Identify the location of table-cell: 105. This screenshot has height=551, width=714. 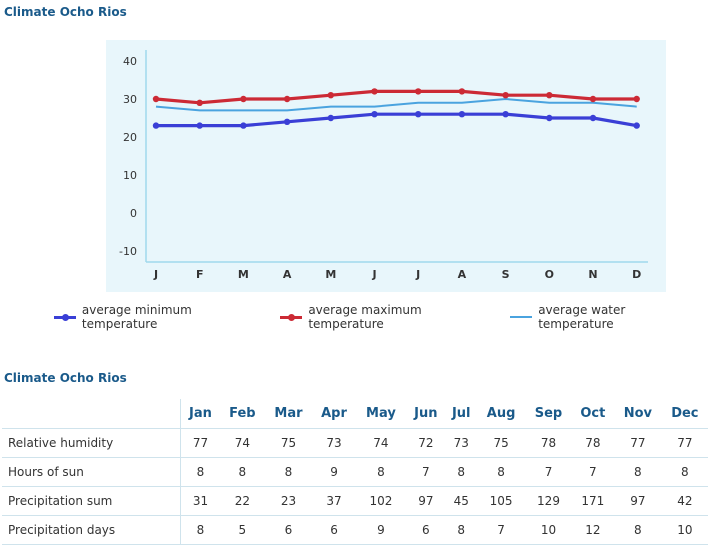
(501, 501).